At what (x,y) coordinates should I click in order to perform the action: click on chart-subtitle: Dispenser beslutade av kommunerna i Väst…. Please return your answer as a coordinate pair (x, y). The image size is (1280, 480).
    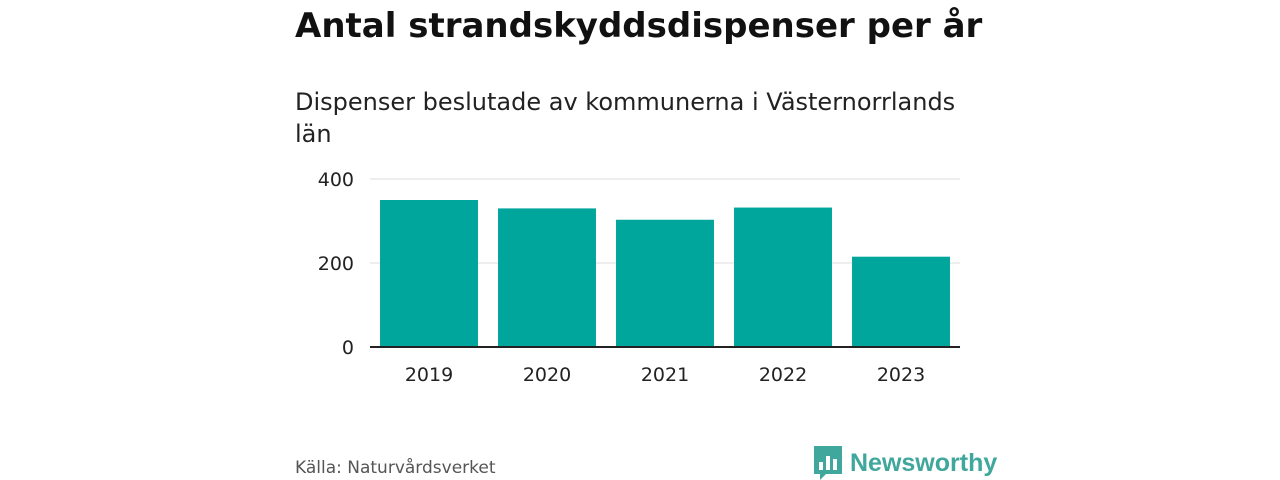
    Looking at the image, I should click on (625, 118).